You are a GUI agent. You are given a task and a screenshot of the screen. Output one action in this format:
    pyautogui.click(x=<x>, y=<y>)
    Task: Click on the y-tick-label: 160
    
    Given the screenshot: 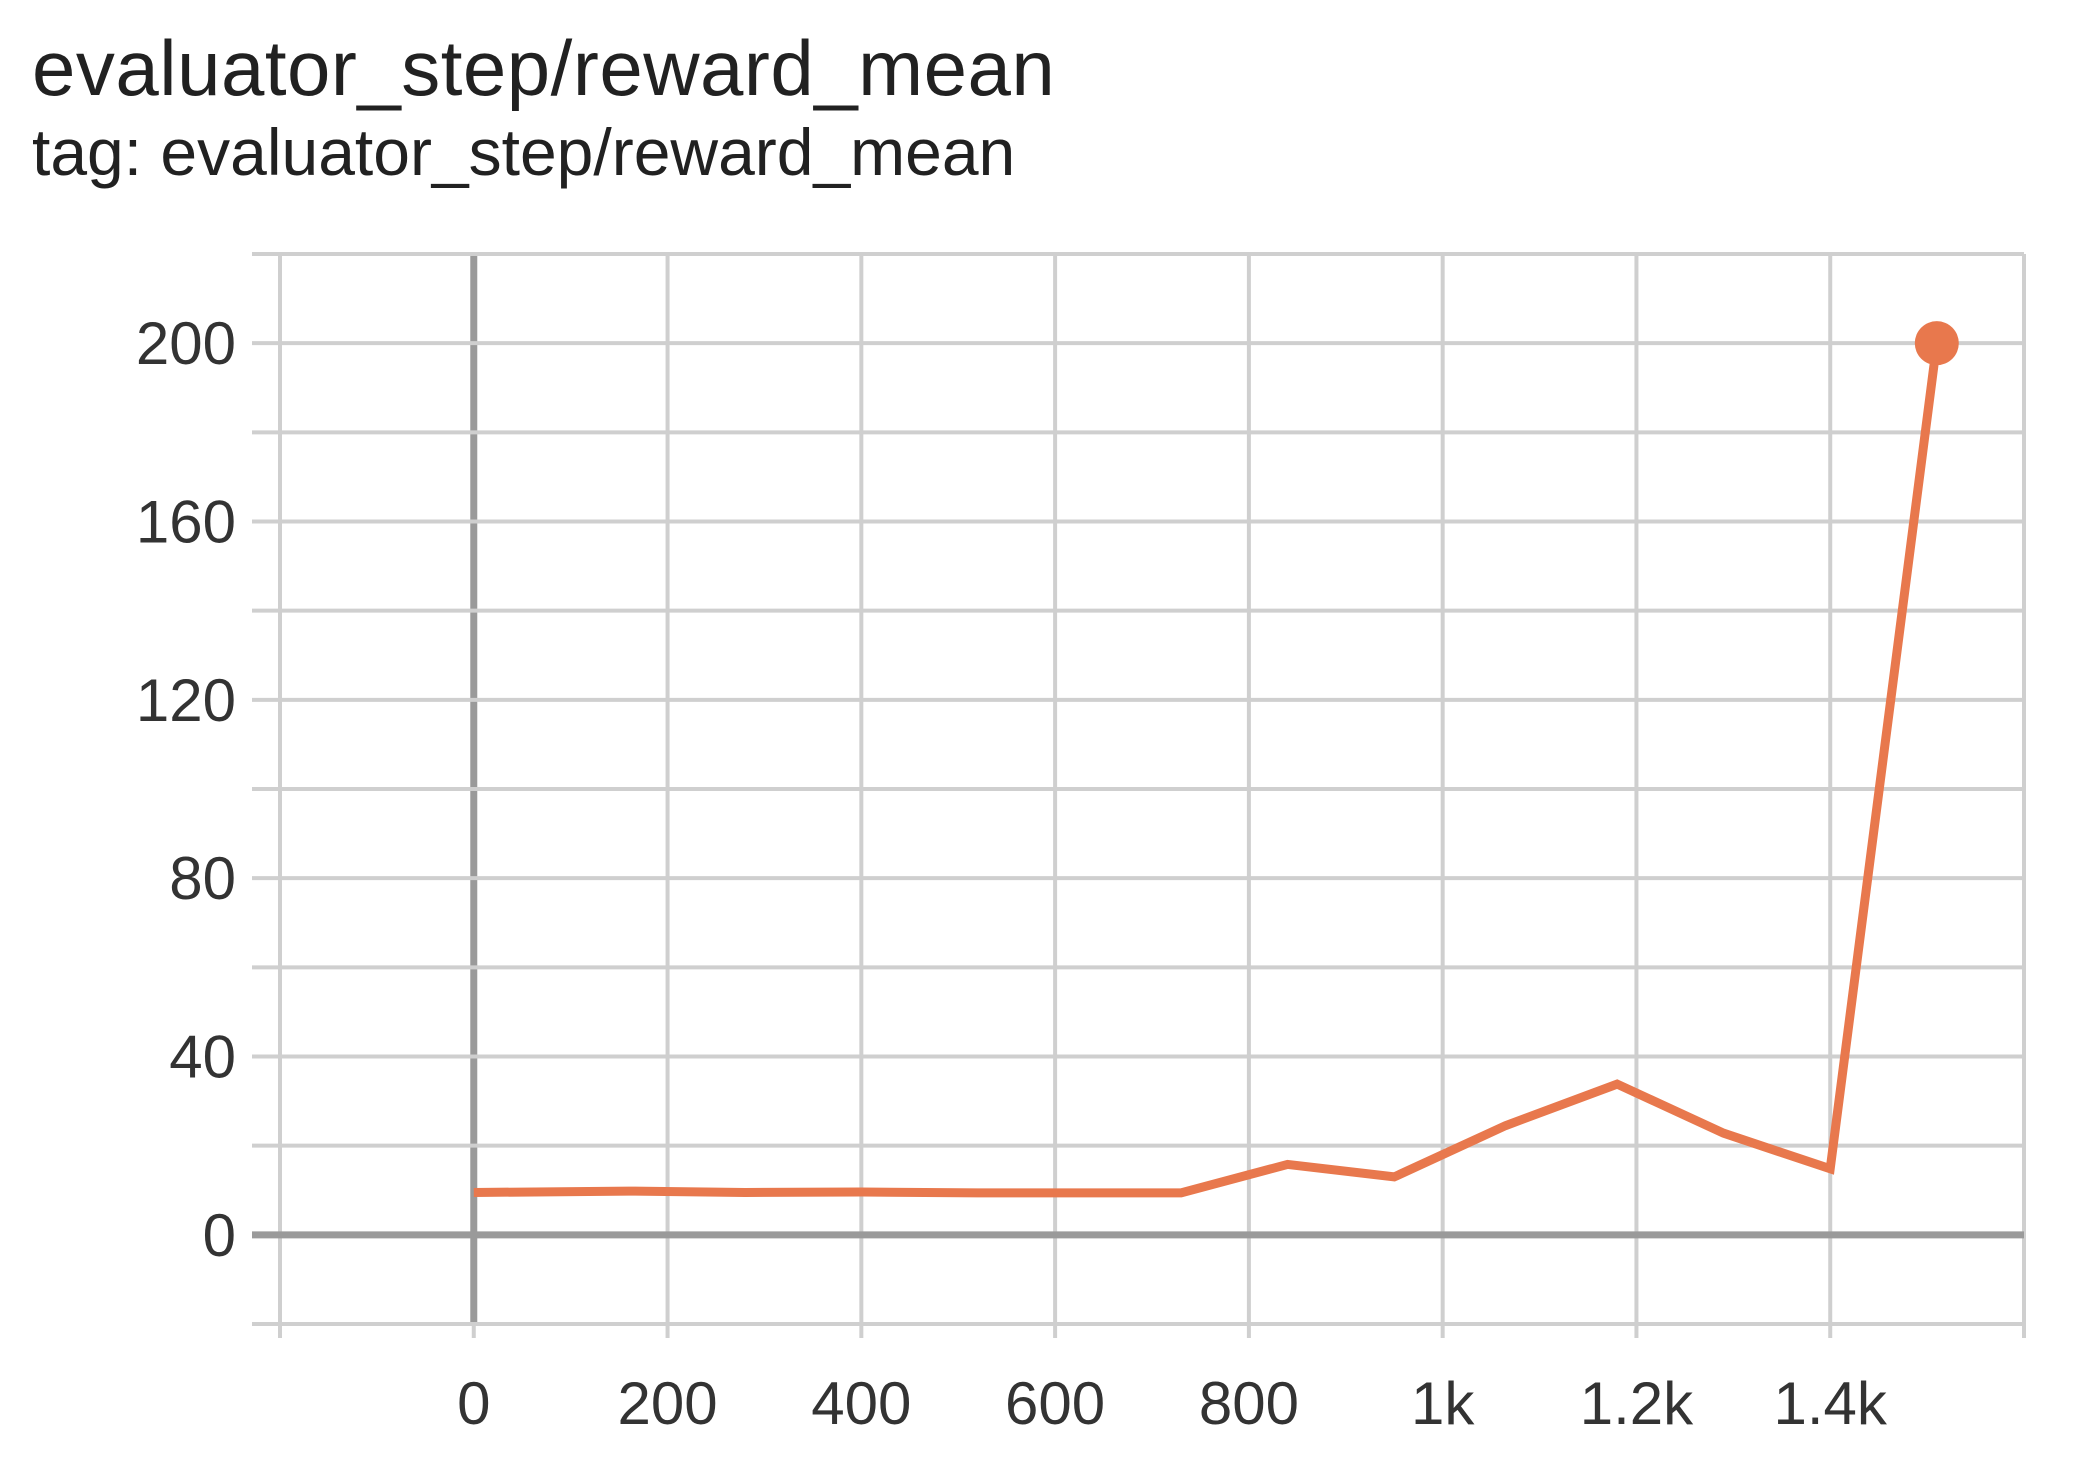 What is the action you would take?
    pyautogui.click(x=186, y=522)
    